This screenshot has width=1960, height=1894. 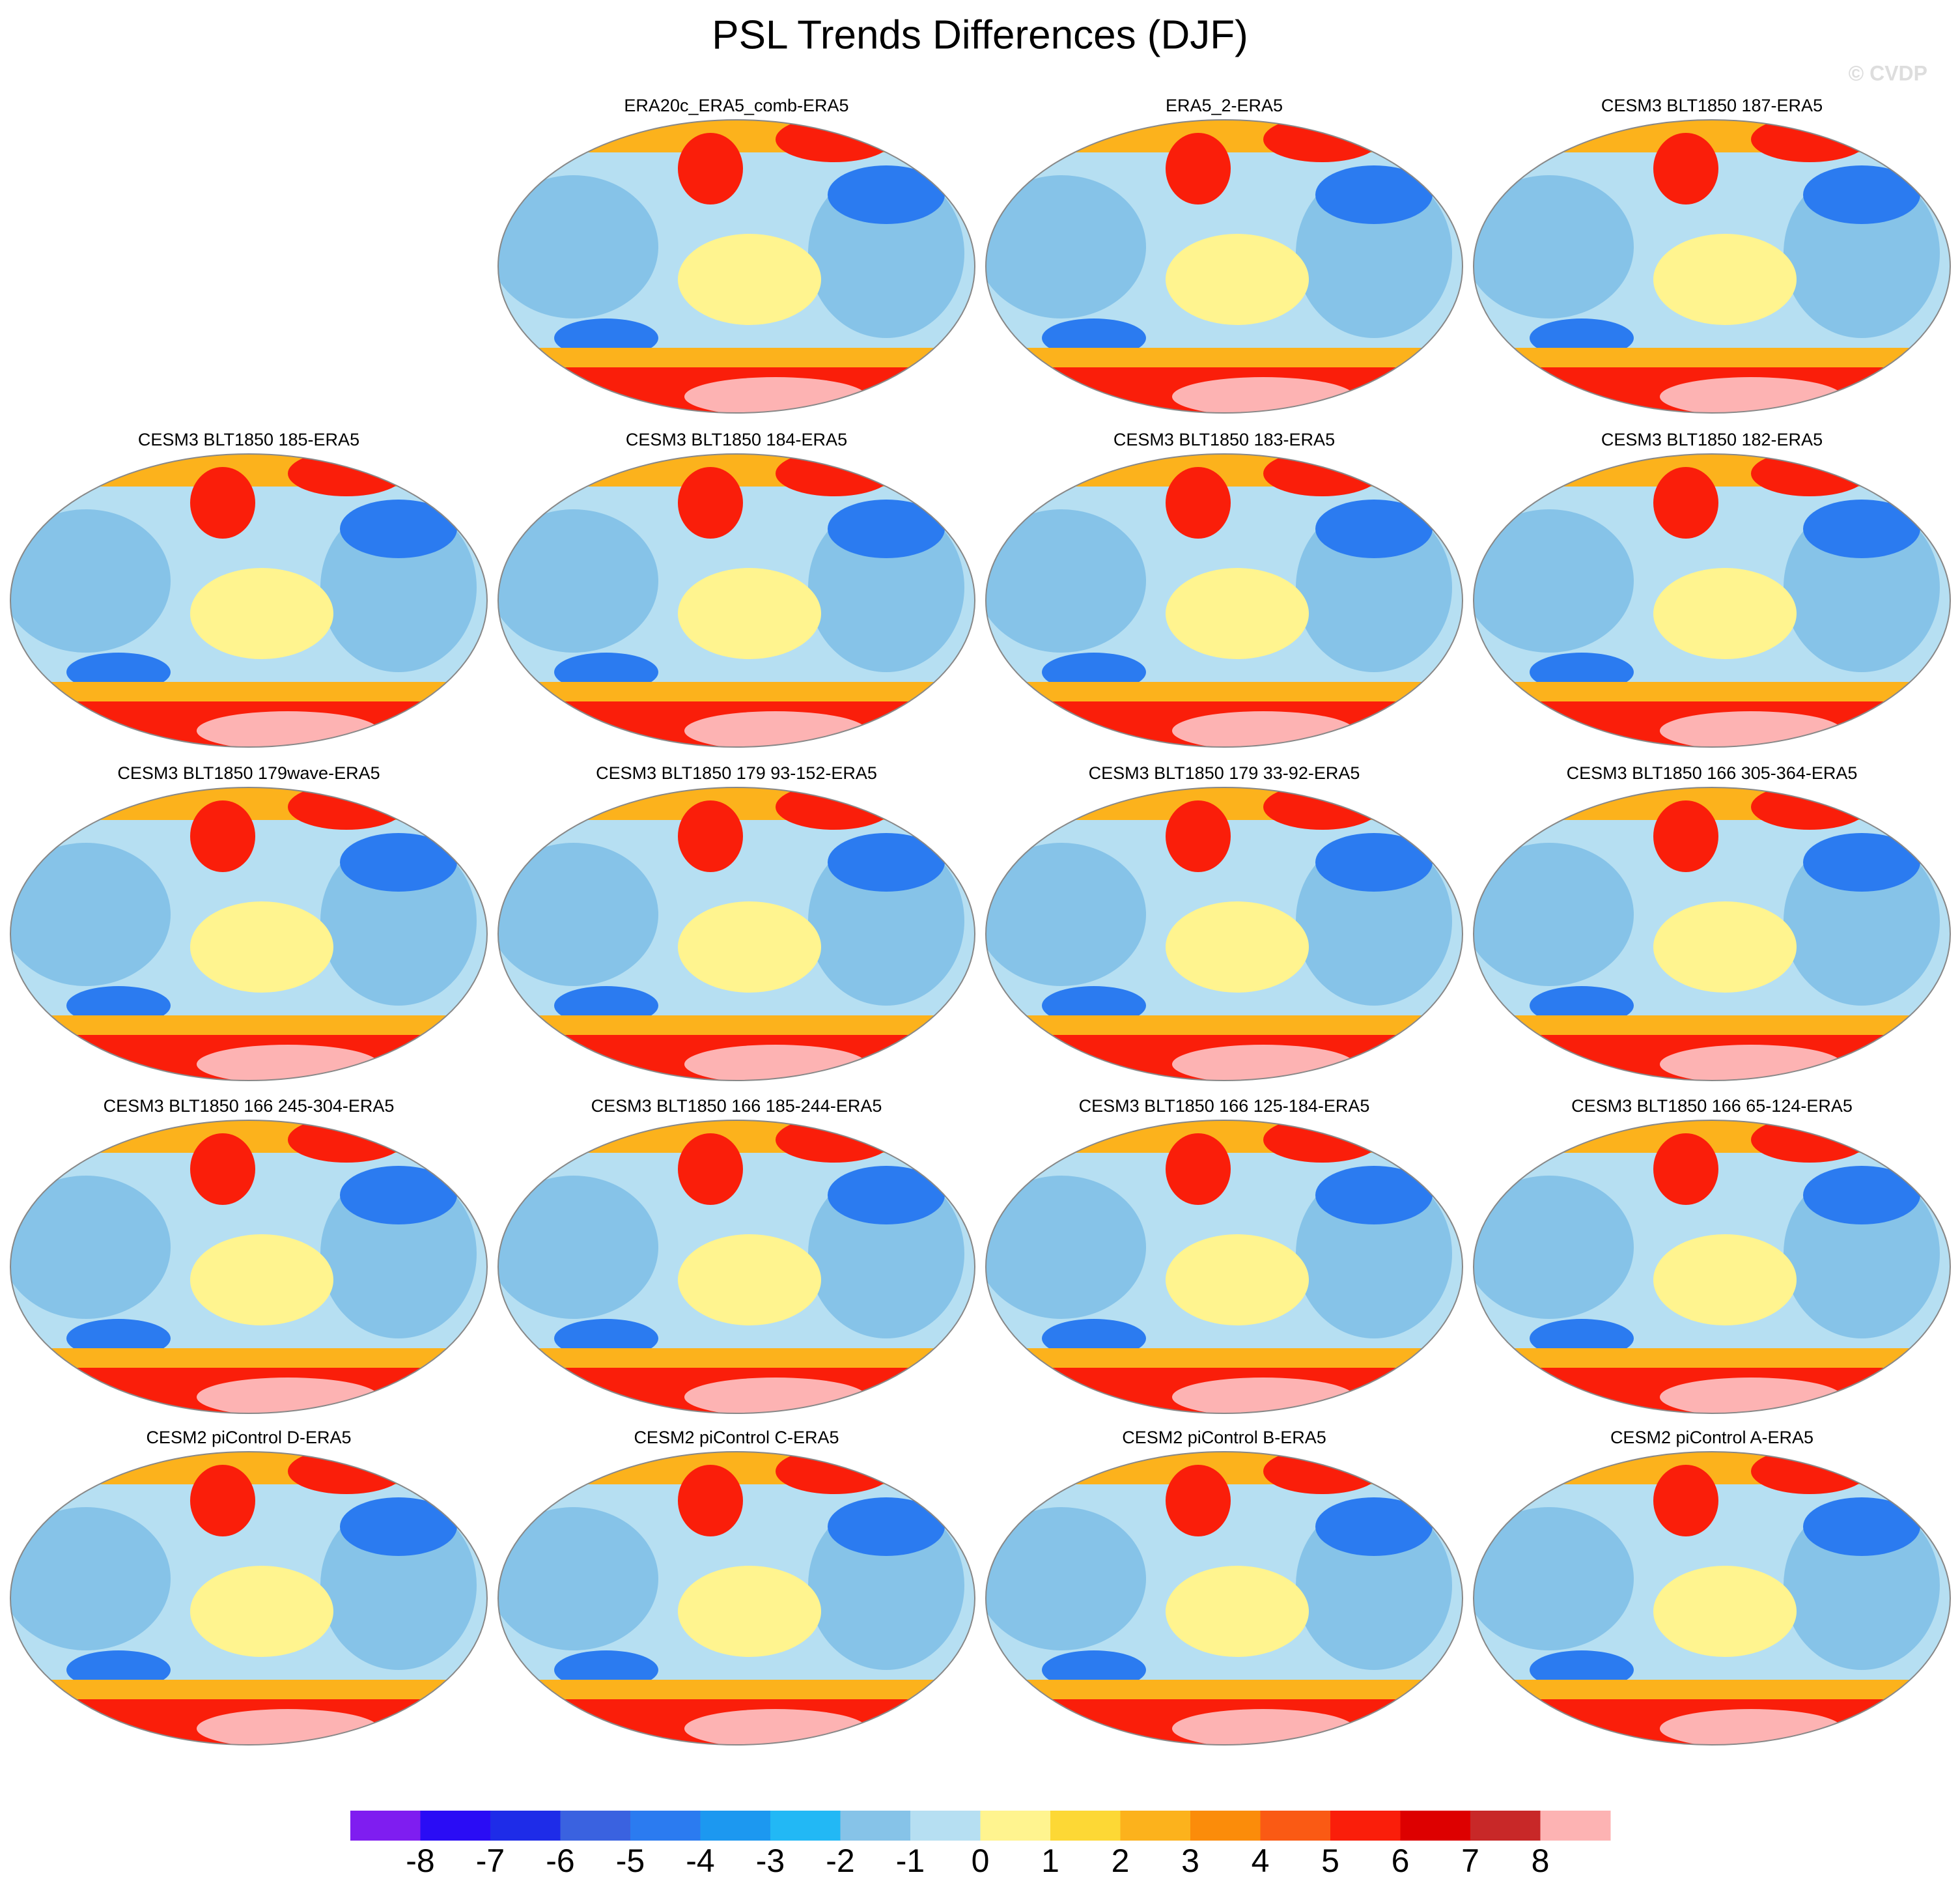 What do you see at coordinates (1224, 1106) in the screenshot?
I see `panel-title: CESM3 BLT1850 166 125-184-ERA5` at bounding box center [1224, 1106].